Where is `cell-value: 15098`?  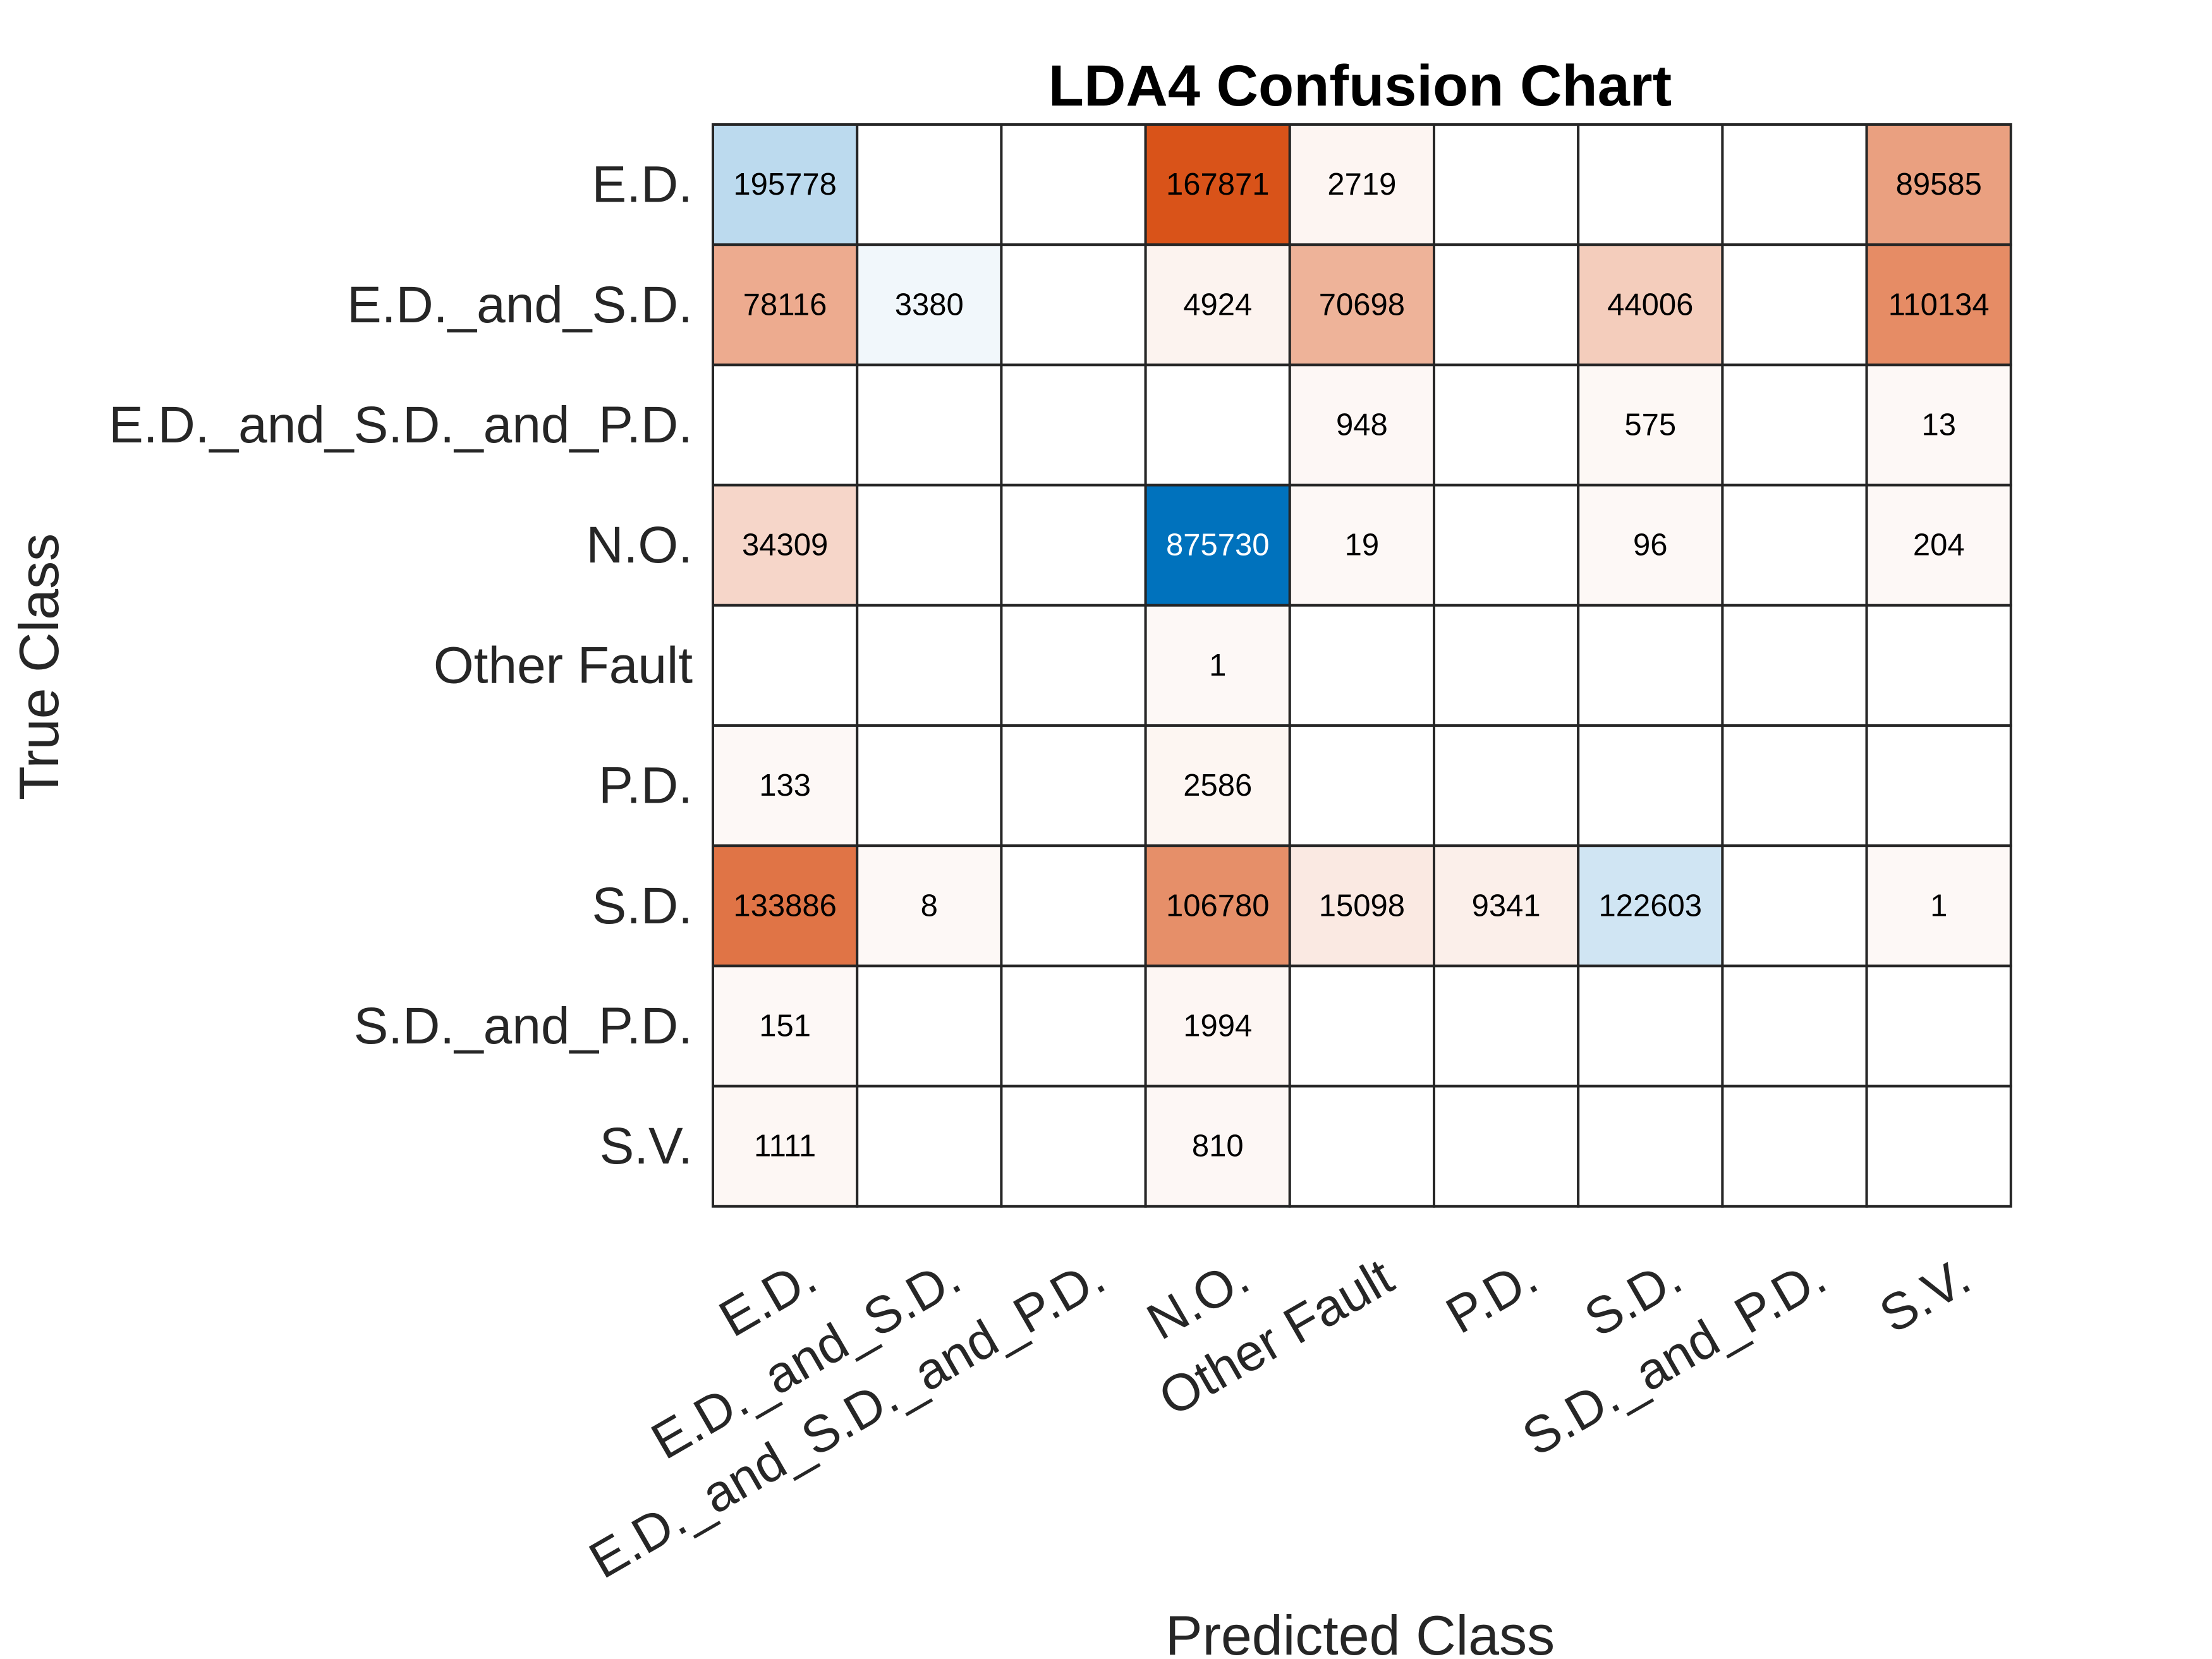 cell-value: 15098 is located at coordinates (1362, 906).